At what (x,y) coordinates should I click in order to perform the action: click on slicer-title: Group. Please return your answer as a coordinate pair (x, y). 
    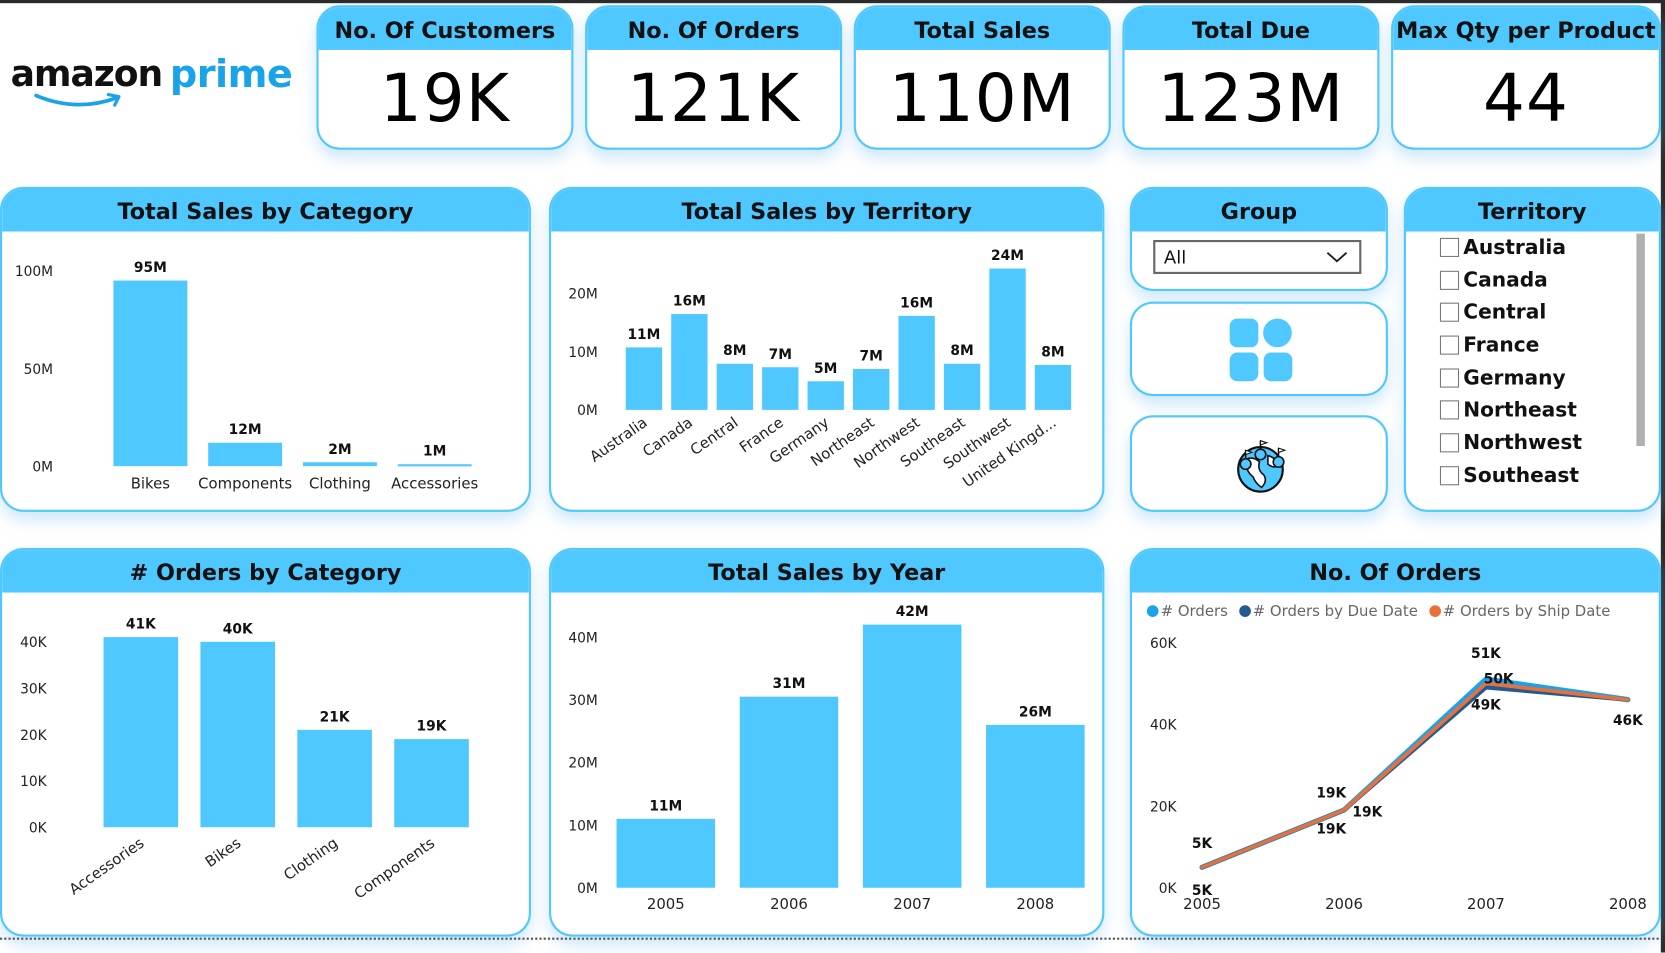
    Looking at the image, I should click on (1258, 210).